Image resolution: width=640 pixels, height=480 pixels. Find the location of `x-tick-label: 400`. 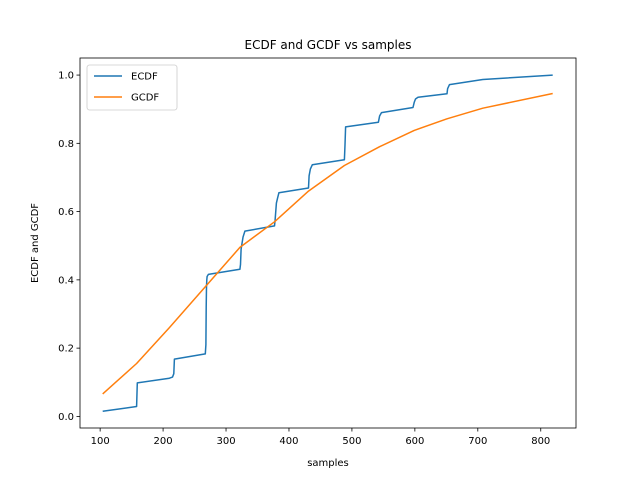

x-tick-label: 400 is located at coordinates (288, 441).